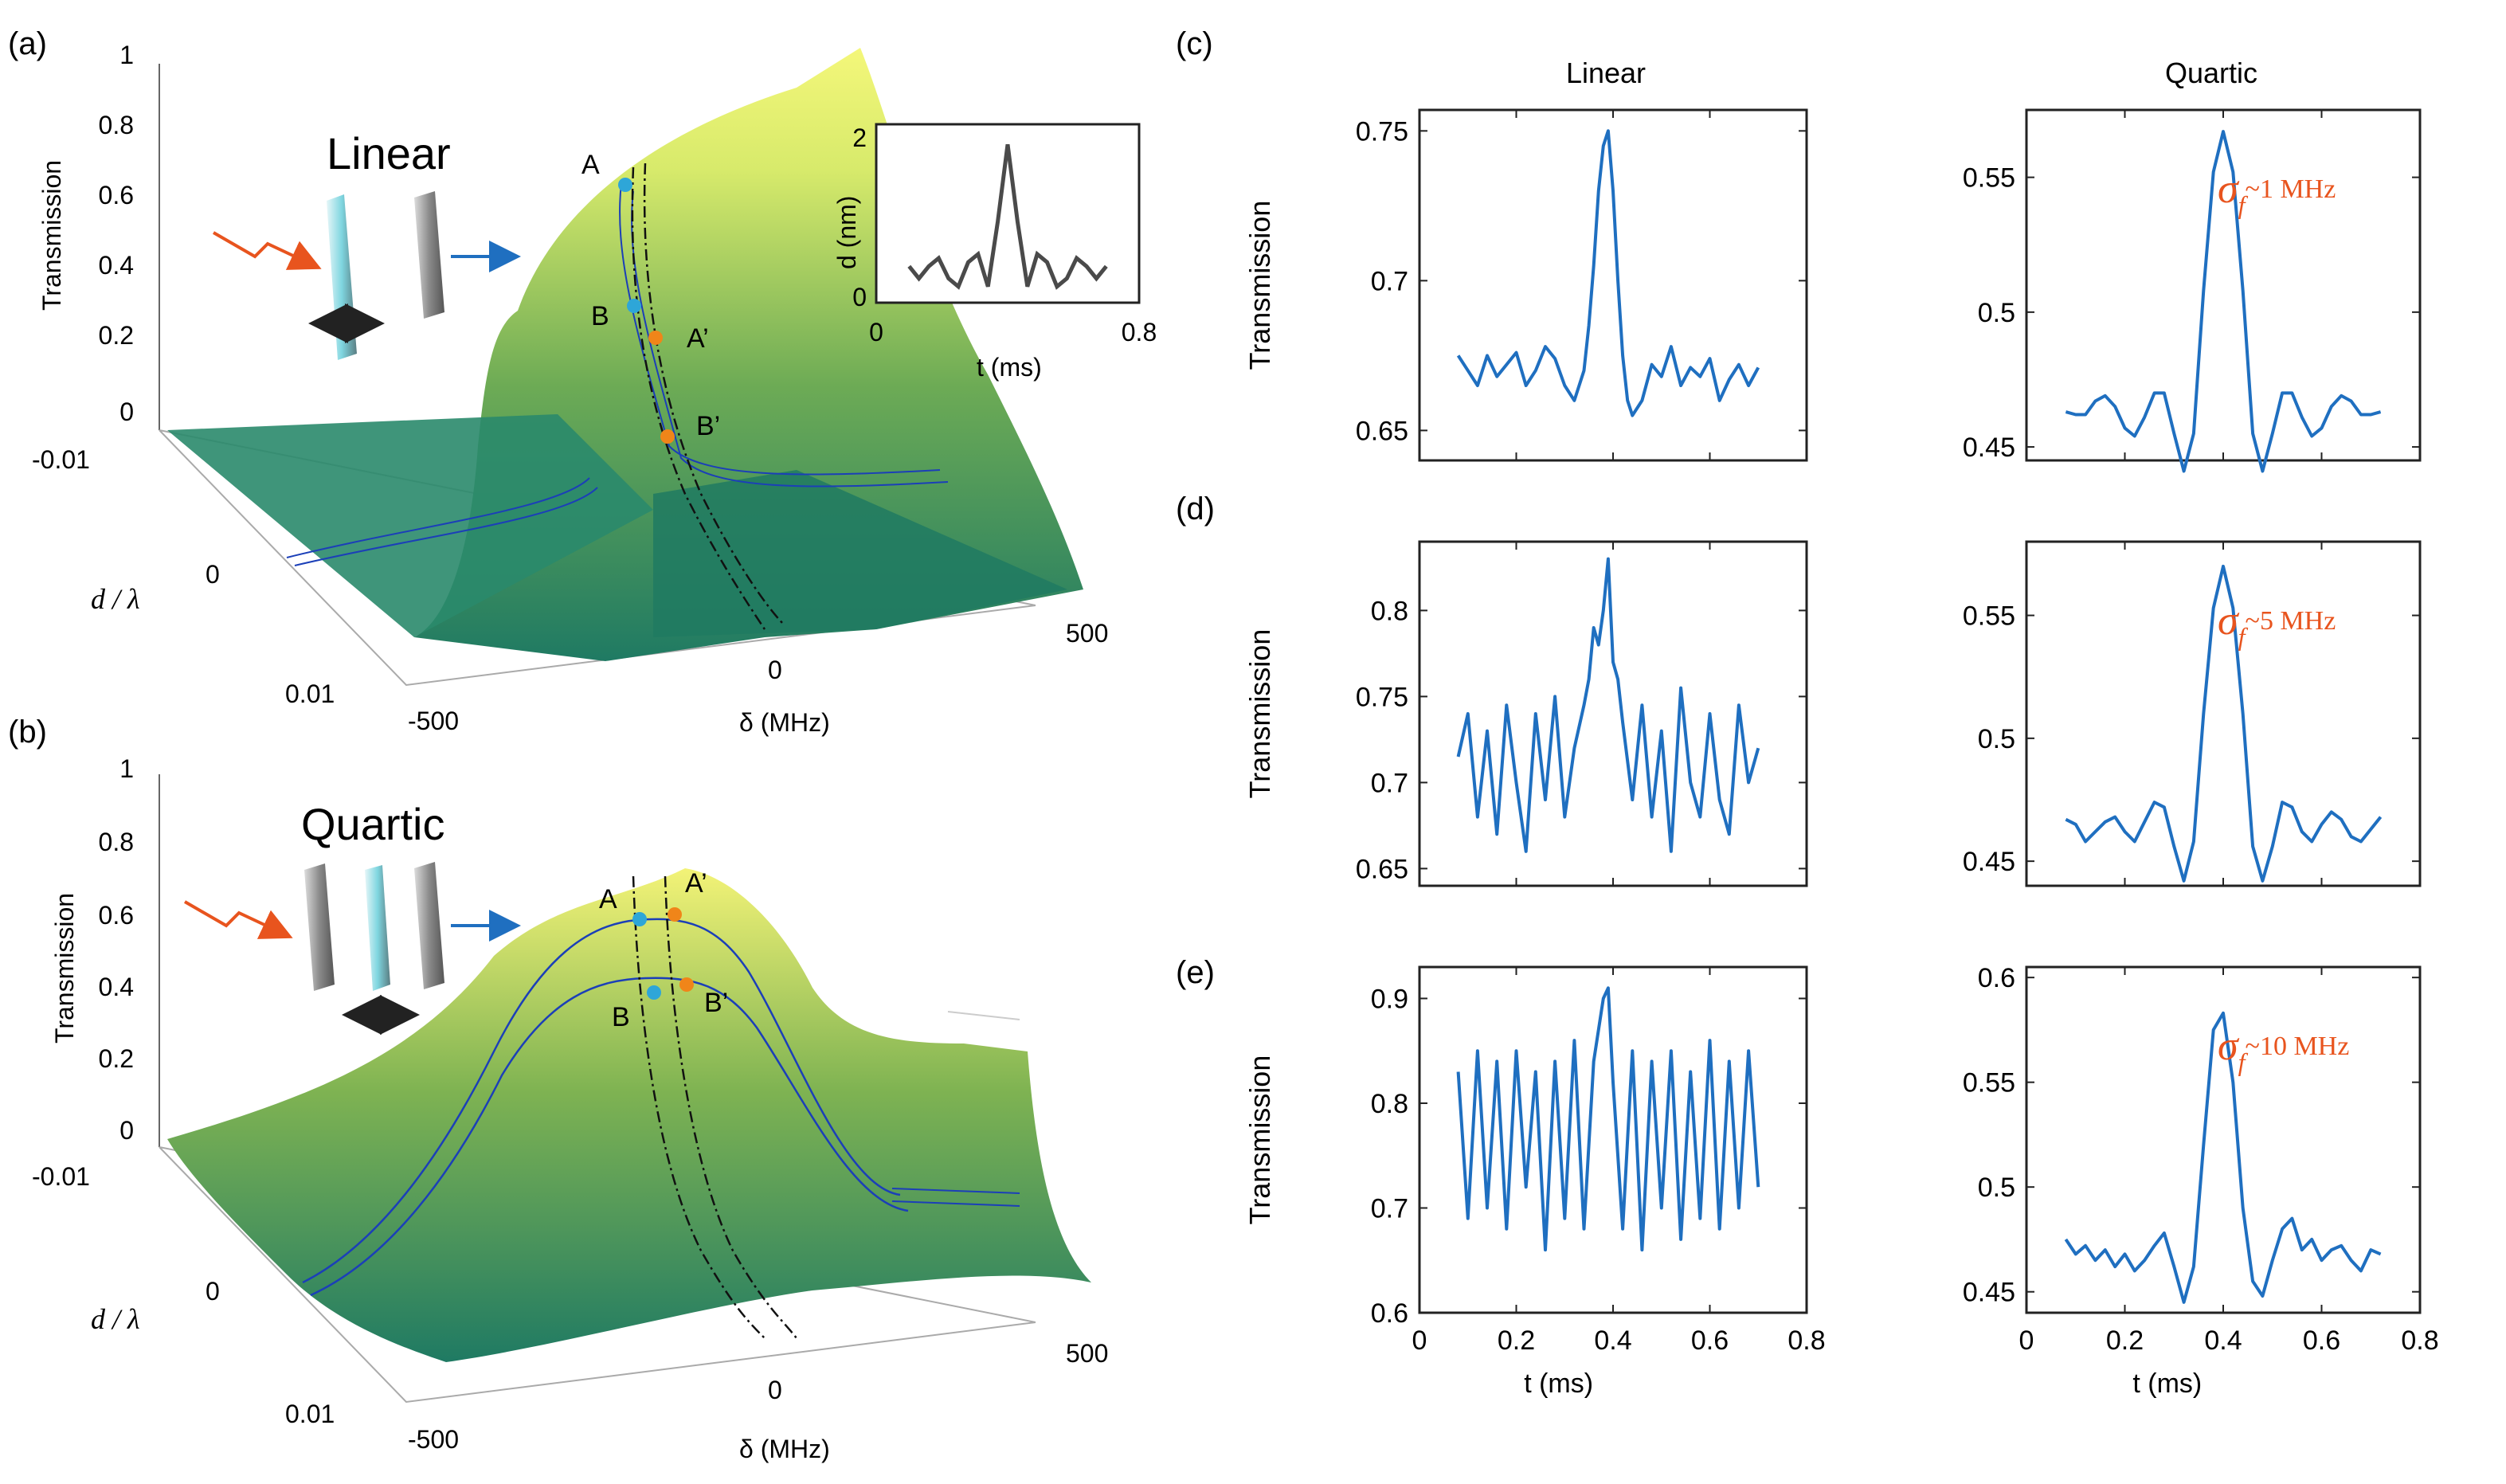 The width and height of the screenshot is (2506, 1484). I want to click on panel-a-y-tick: 0.01, so click(310, 694).